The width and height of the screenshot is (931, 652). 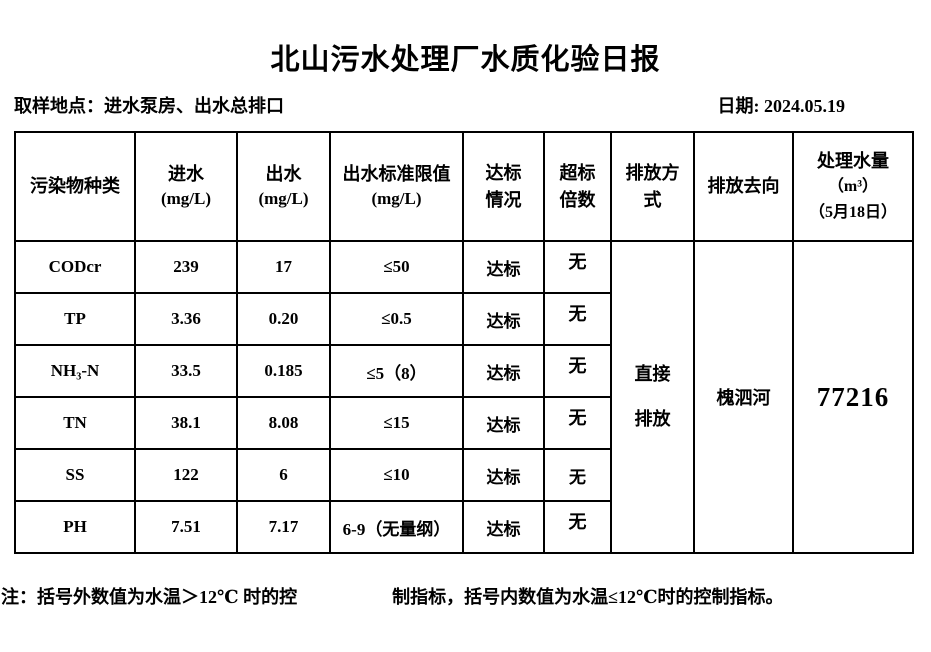 I want to click on header-compliance-line1: 达标, so click(x=503, y=173).